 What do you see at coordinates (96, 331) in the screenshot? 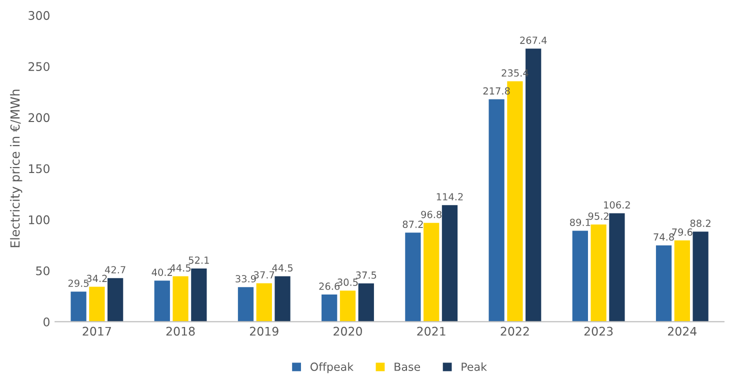
I see `x-tick-label: 2017` at bounding box center [96, 331].